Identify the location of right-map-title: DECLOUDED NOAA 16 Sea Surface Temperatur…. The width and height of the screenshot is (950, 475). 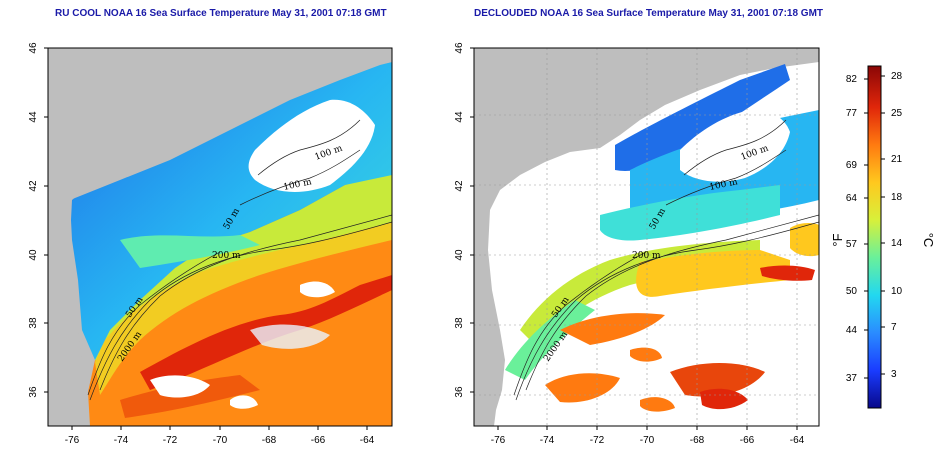
(649, 13).